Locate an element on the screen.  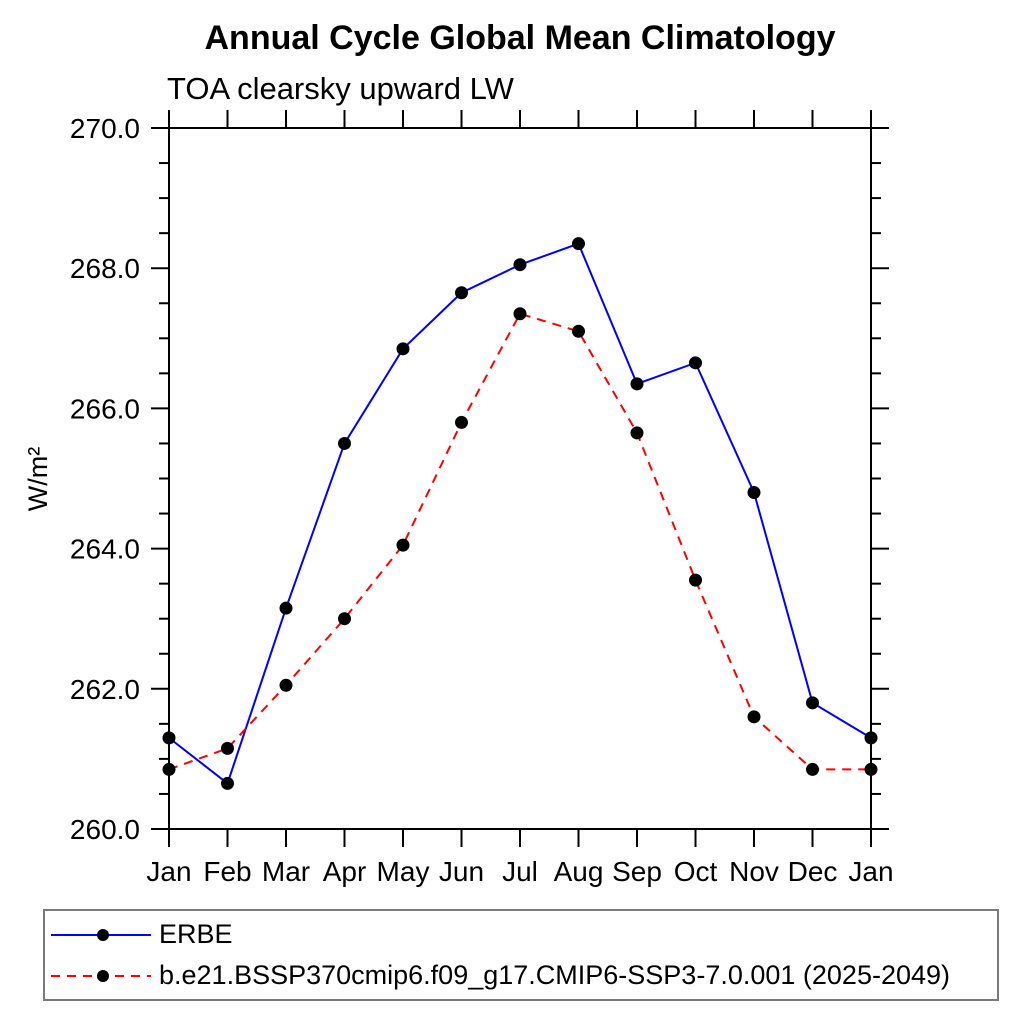
y-tick-label: 270.0 is located at coordinates (105, 128).